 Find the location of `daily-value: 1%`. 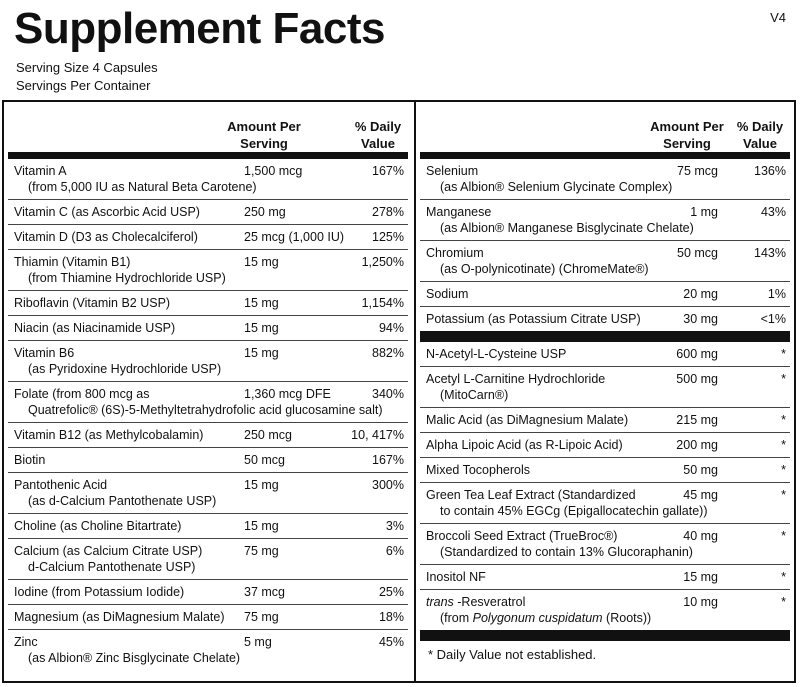

daily-value: 1% is located at coordinates (776, 294).